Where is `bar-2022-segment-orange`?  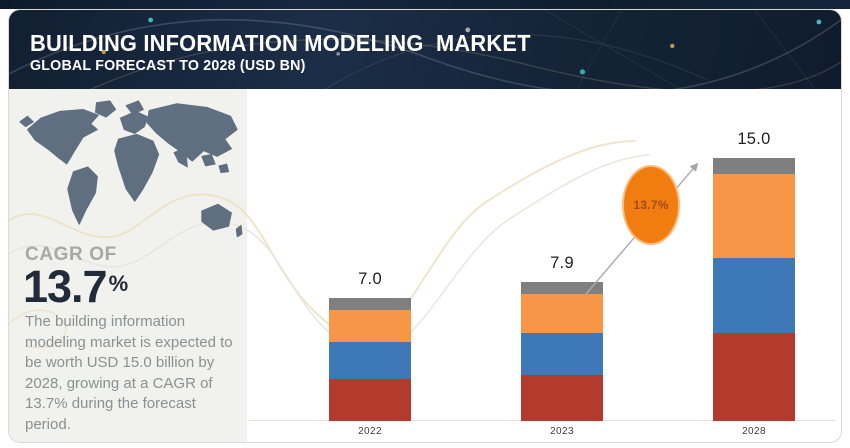
bar-2022-segment-orange is located at coordinates (370, 326).